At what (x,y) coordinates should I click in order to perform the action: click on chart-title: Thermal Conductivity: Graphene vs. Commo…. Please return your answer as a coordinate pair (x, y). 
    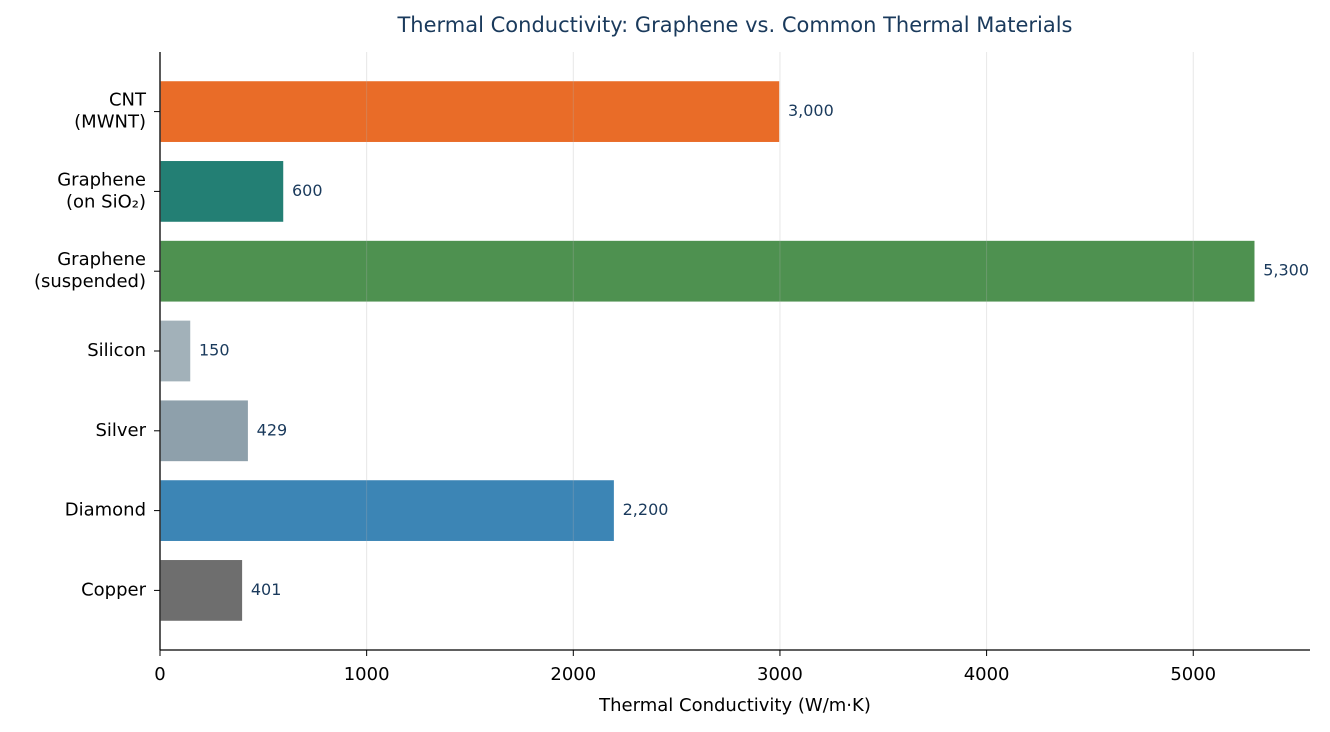
    Looking at the image, I should click on (734, 25).